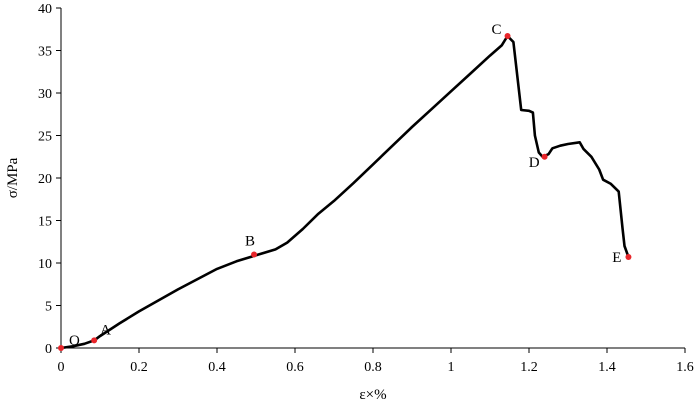  Describe the element at coordinates (507, 36) in the screenshot. I see `marked-point-c` at that location.